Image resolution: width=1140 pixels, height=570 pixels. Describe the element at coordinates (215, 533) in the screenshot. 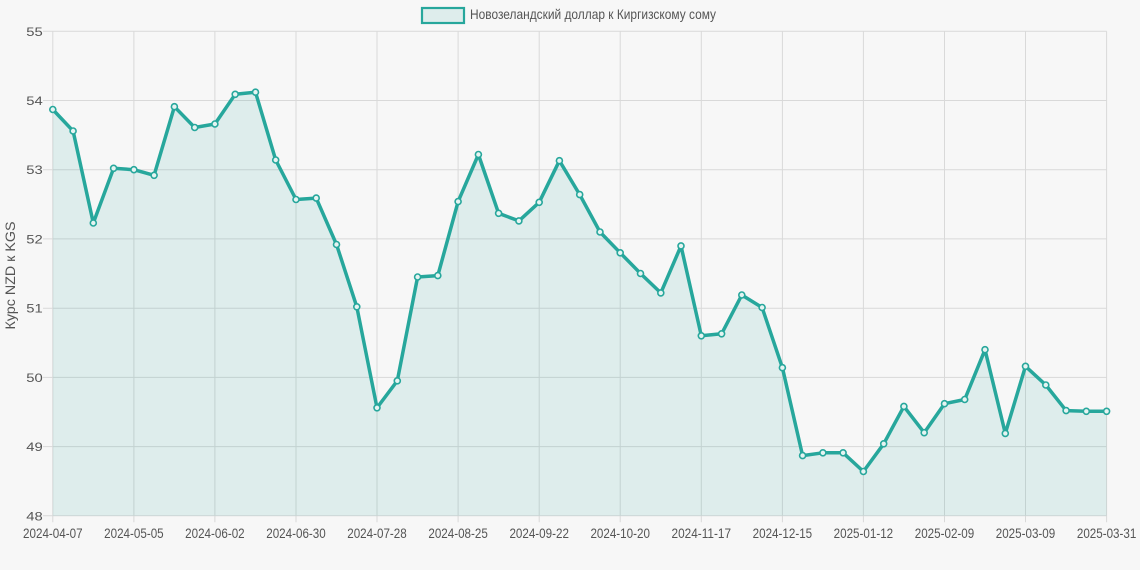

I see `svg-text: 2024-06-02` at that location.